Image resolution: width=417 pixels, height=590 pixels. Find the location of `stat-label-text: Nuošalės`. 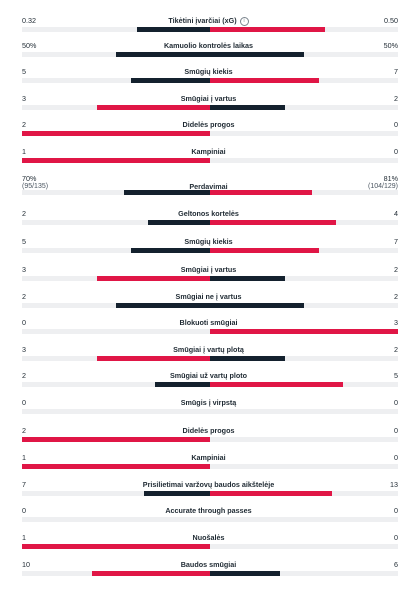

stat-label-text: Nuošalės is located at coordinates (208, 537).